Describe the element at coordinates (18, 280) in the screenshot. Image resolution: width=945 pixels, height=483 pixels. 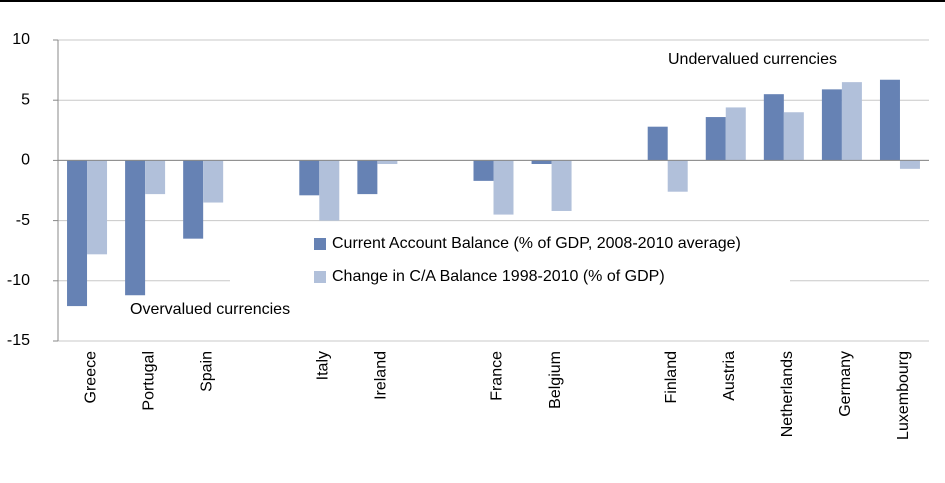
I see `y-tick-label: -10` at that location.